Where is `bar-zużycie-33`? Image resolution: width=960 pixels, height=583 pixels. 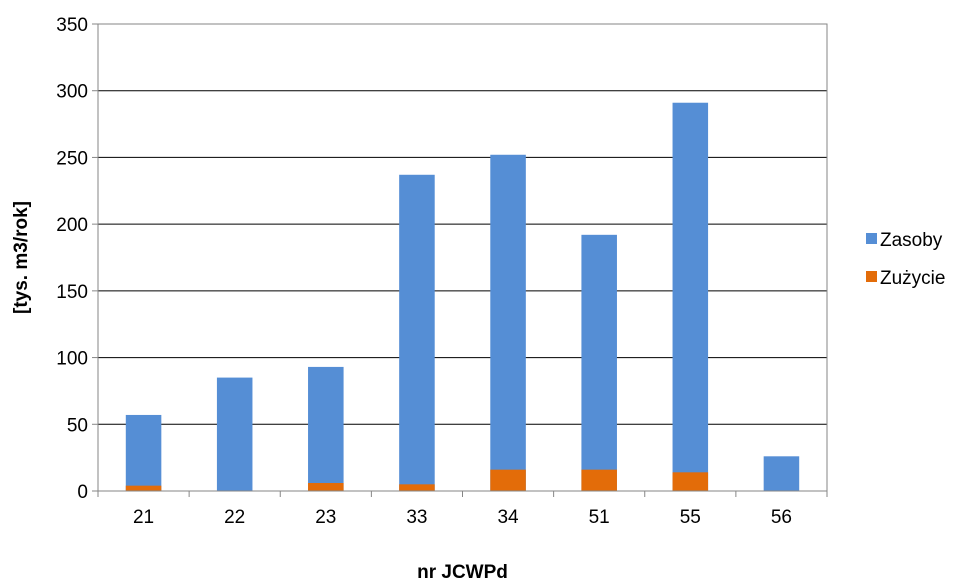 bar-zużycie-33 is located at coordinates (417, 487).